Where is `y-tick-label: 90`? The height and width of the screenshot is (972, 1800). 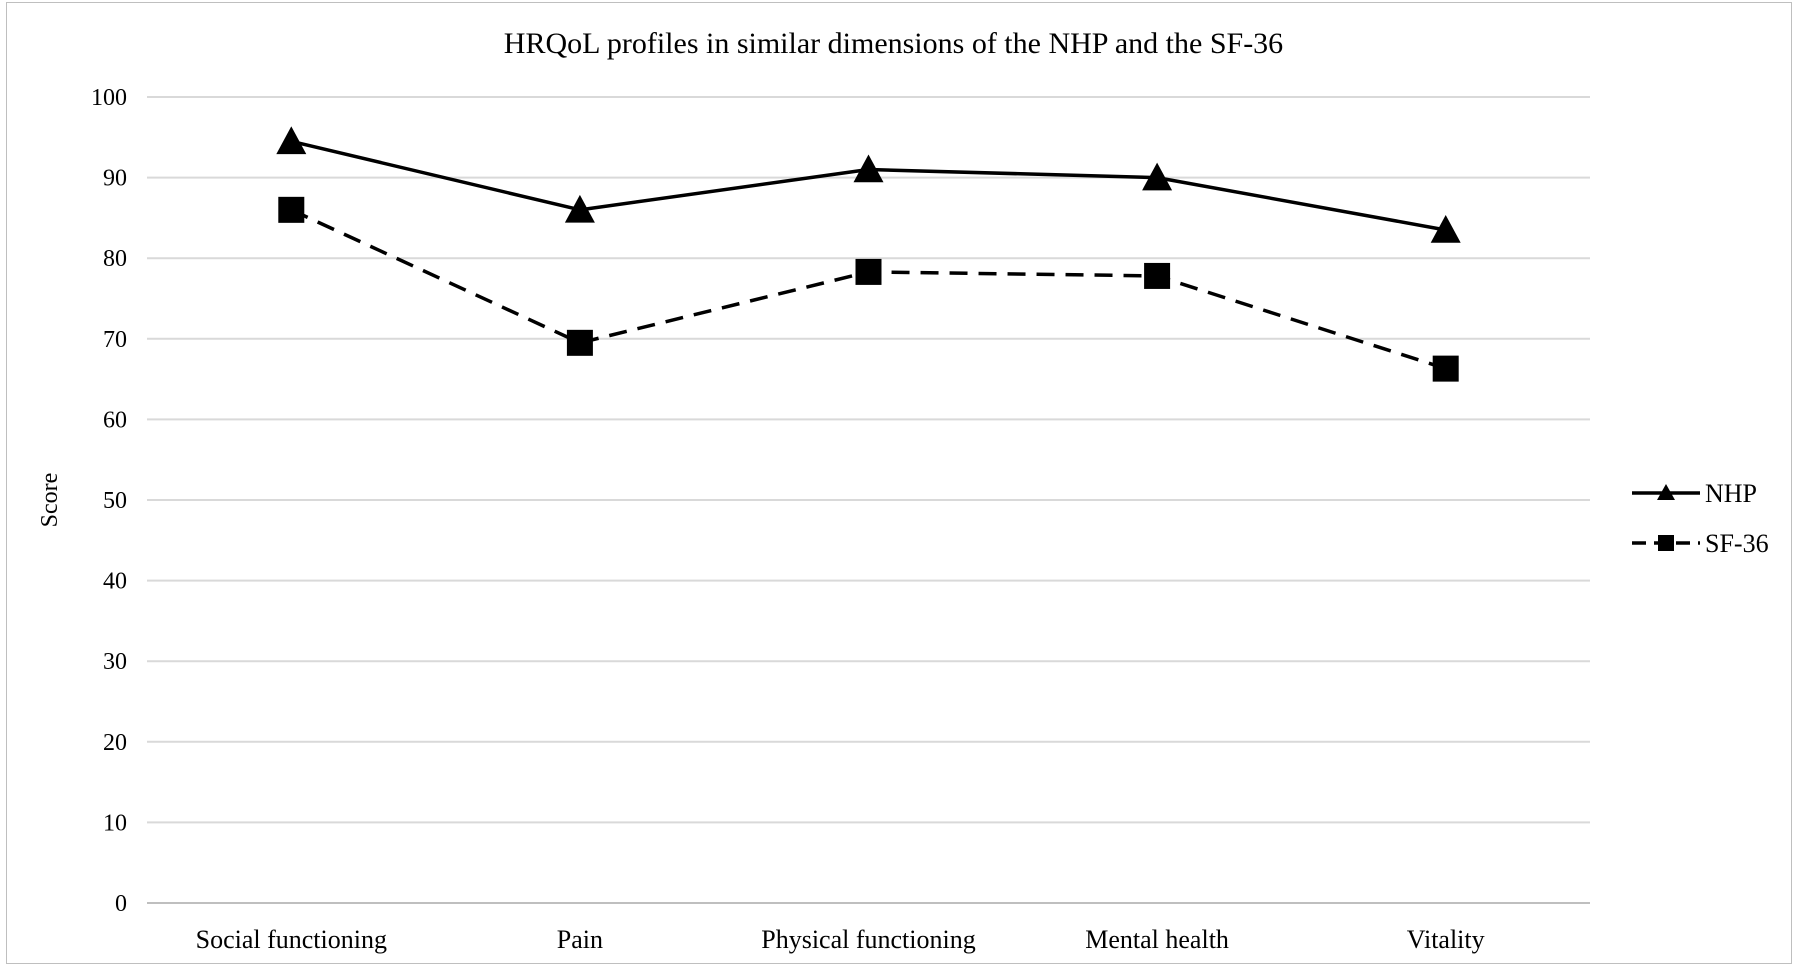
y-tick-label: 90 is located at coordinates (115, 179).